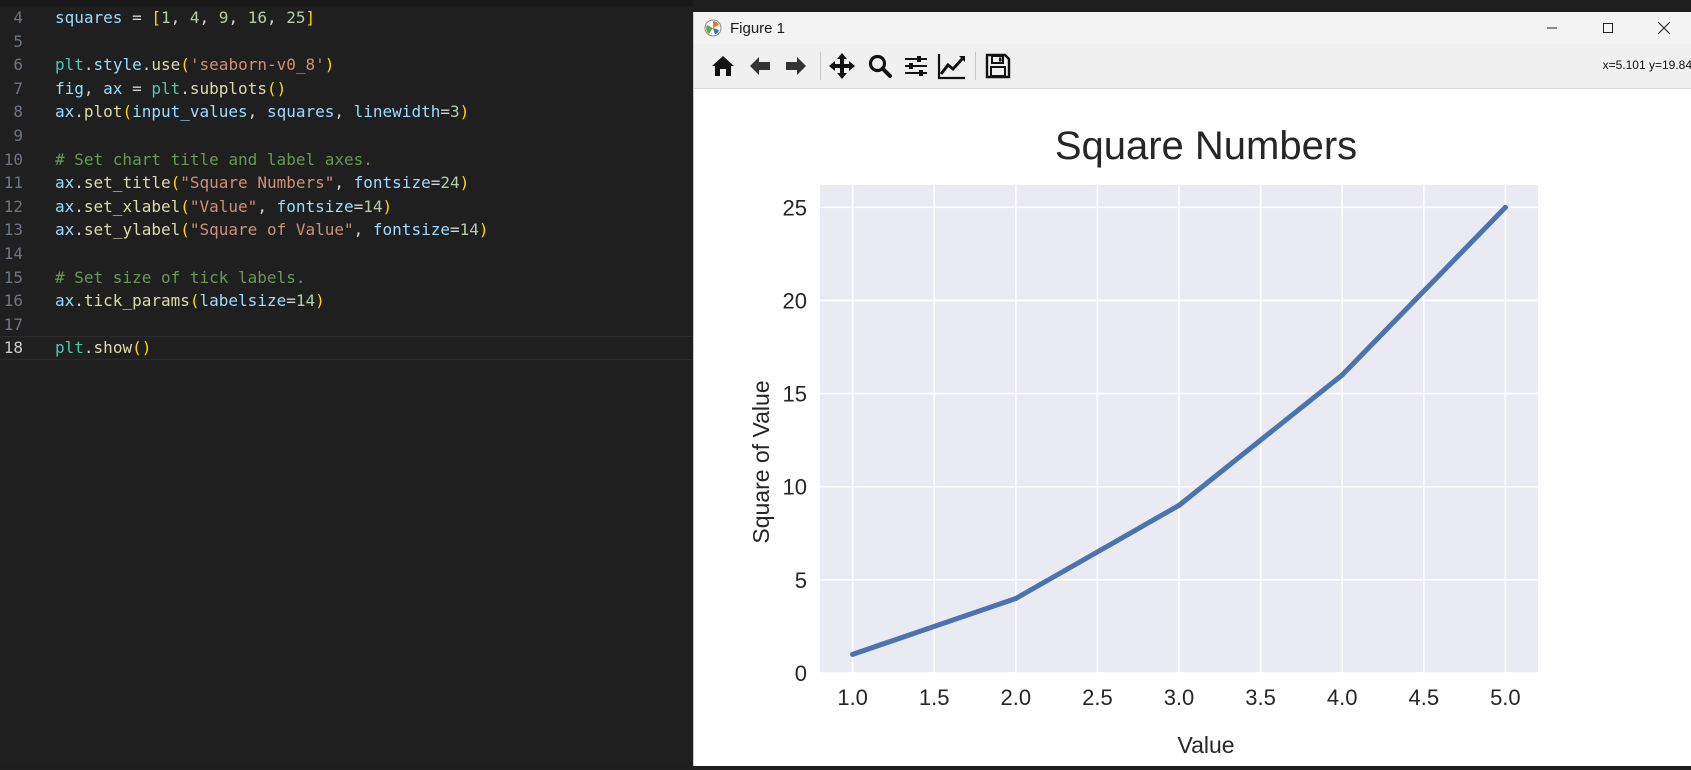  What do you see at coordinates (346, 160) in the screenshot?
I see `code-line: 10 # Set chart title and label axes.` at bounding box center [346, 160].